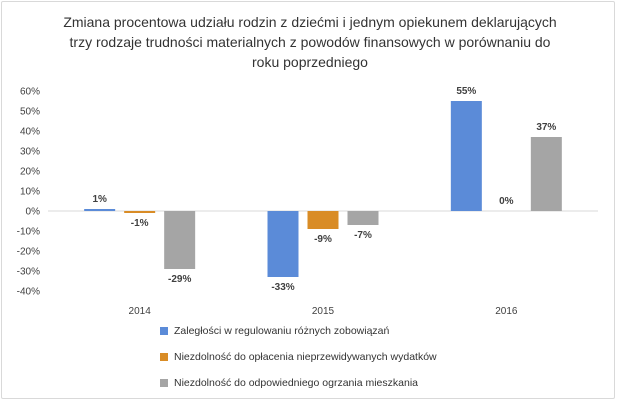 Image resolution: width=618 pixels, height=402 pixels. I want to click on y-tick-label: 0%, so click(33, 212).